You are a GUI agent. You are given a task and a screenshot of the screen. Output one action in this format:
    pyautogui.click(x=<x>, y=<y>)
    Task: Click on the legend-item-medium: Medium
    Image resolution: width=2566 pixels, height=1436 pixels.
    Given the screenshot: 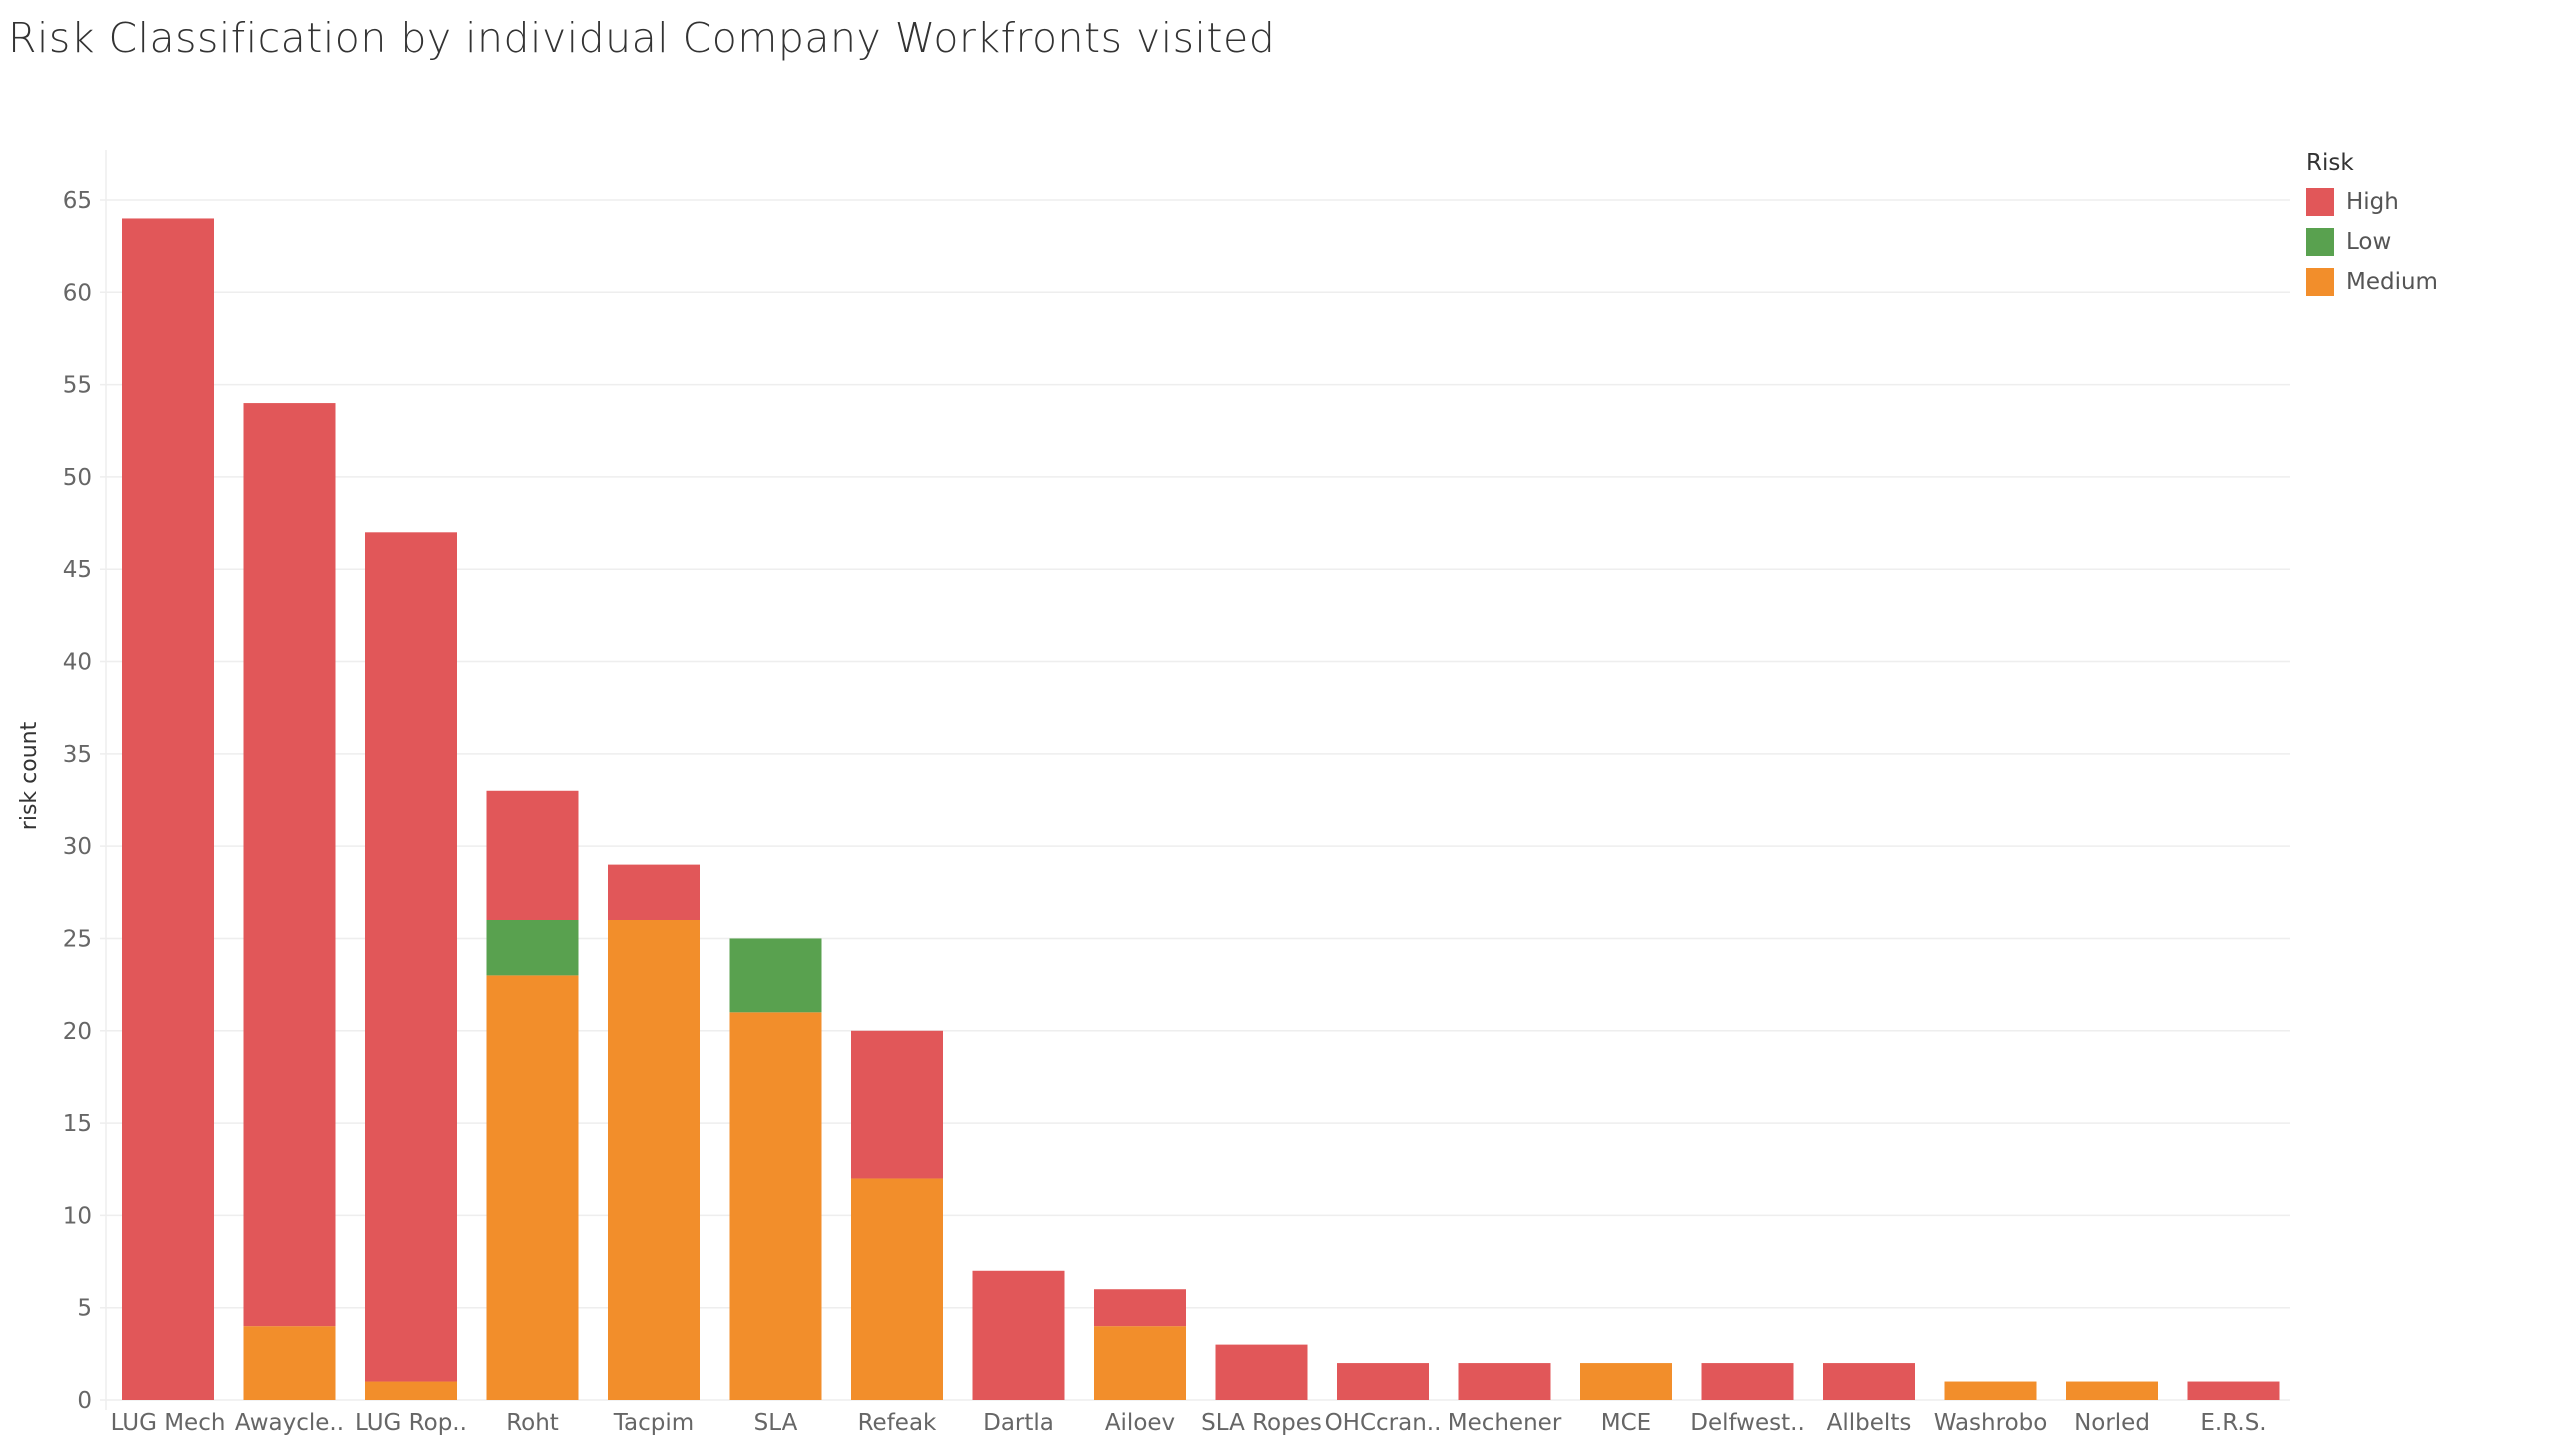 What is the action you would take?
    pyautogui.click(x=2372, y=282)
    